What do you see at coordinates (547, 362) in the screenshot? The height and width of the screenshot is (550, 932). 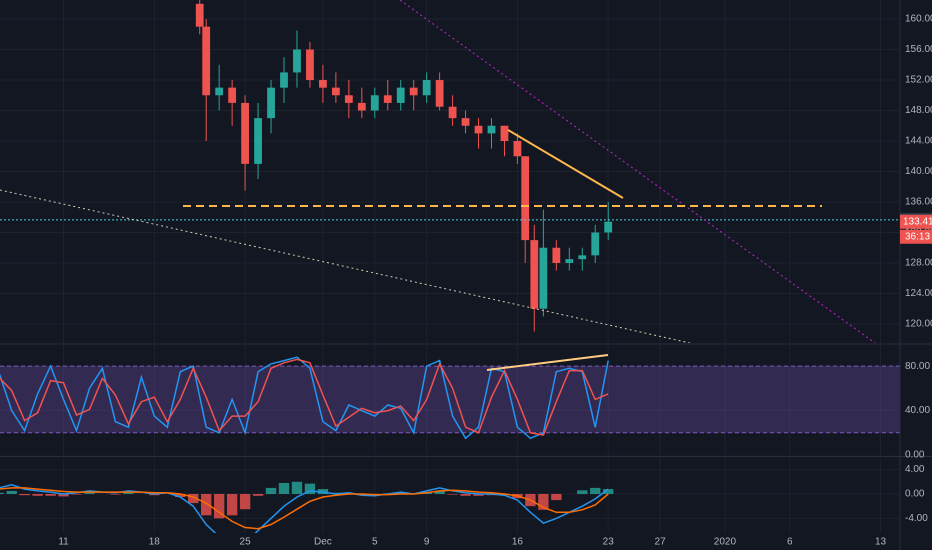 I see `divergence-line` at bounding box center [547, 362].